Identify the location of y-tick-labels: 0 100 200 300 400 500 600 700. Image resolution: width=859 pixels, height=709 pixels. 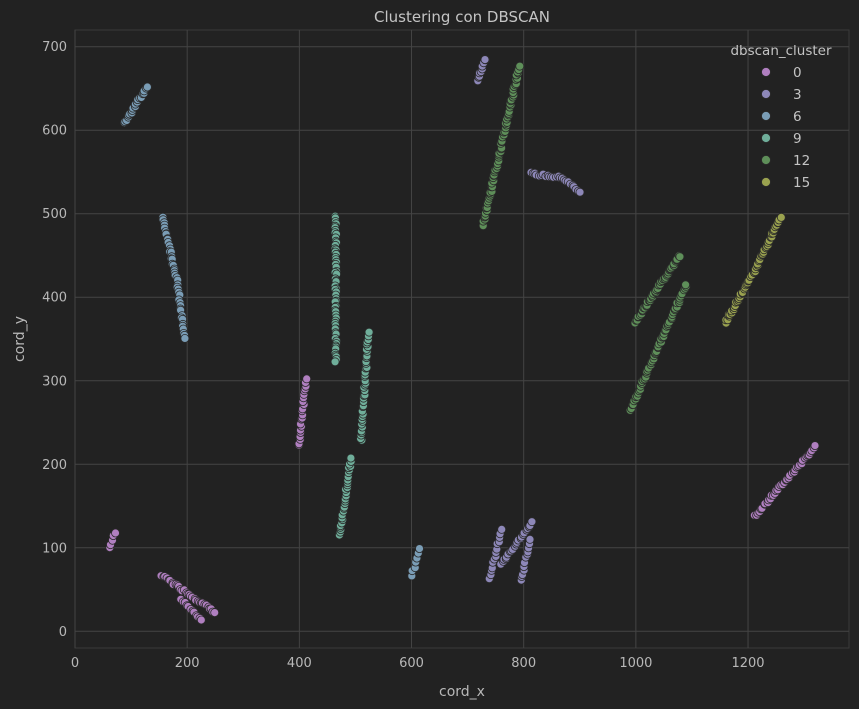
(54, 340).